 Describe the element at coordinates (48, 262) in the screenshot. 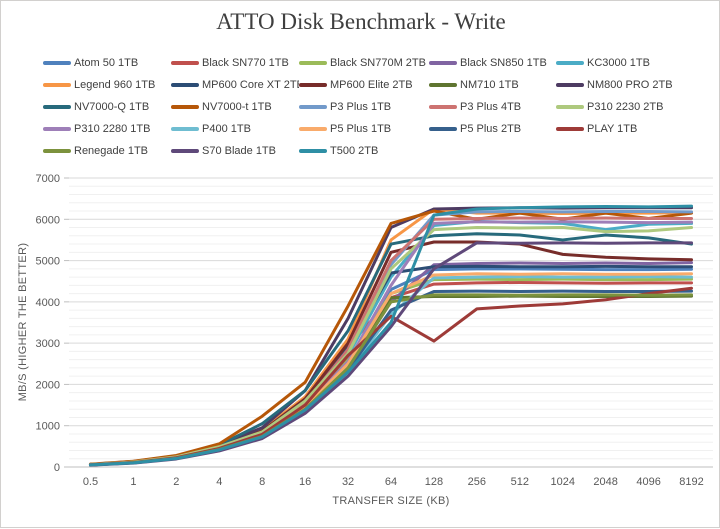

I see `y-tick-label: 5000` at that location.